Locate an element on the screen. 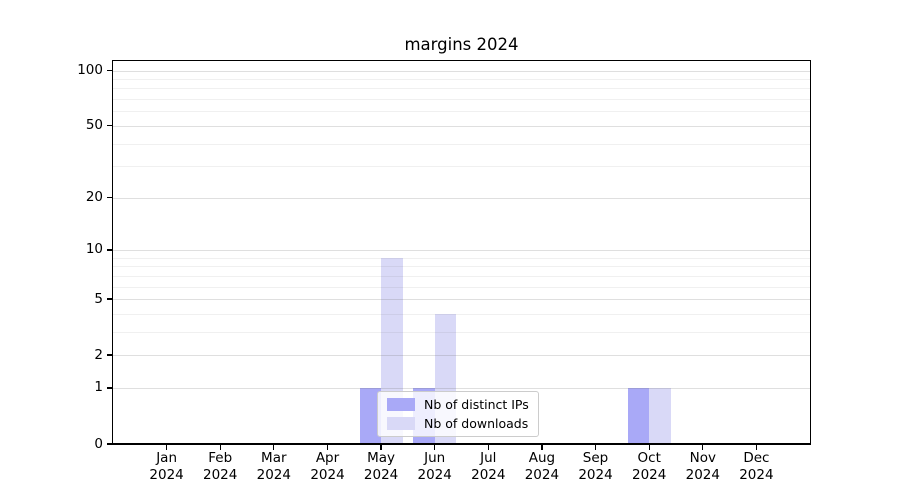  y-tick-label: 0 is located at coordinates (98, 443).